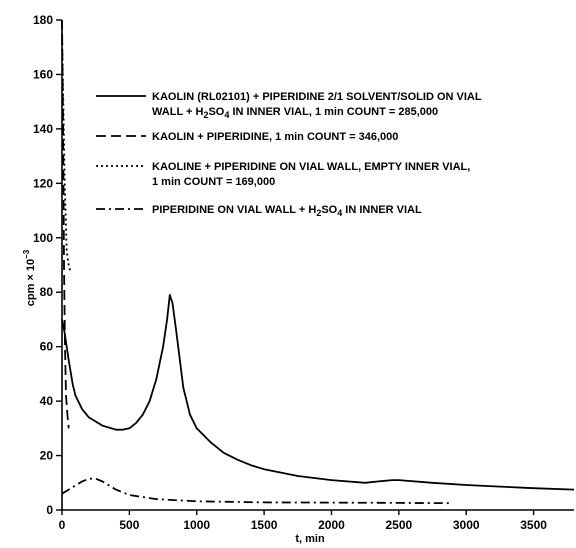 The image size is (576, 548). Describe the element at coordinates (310, 539) in the screenshot. I see `x-axis-title: t, min` at that location.